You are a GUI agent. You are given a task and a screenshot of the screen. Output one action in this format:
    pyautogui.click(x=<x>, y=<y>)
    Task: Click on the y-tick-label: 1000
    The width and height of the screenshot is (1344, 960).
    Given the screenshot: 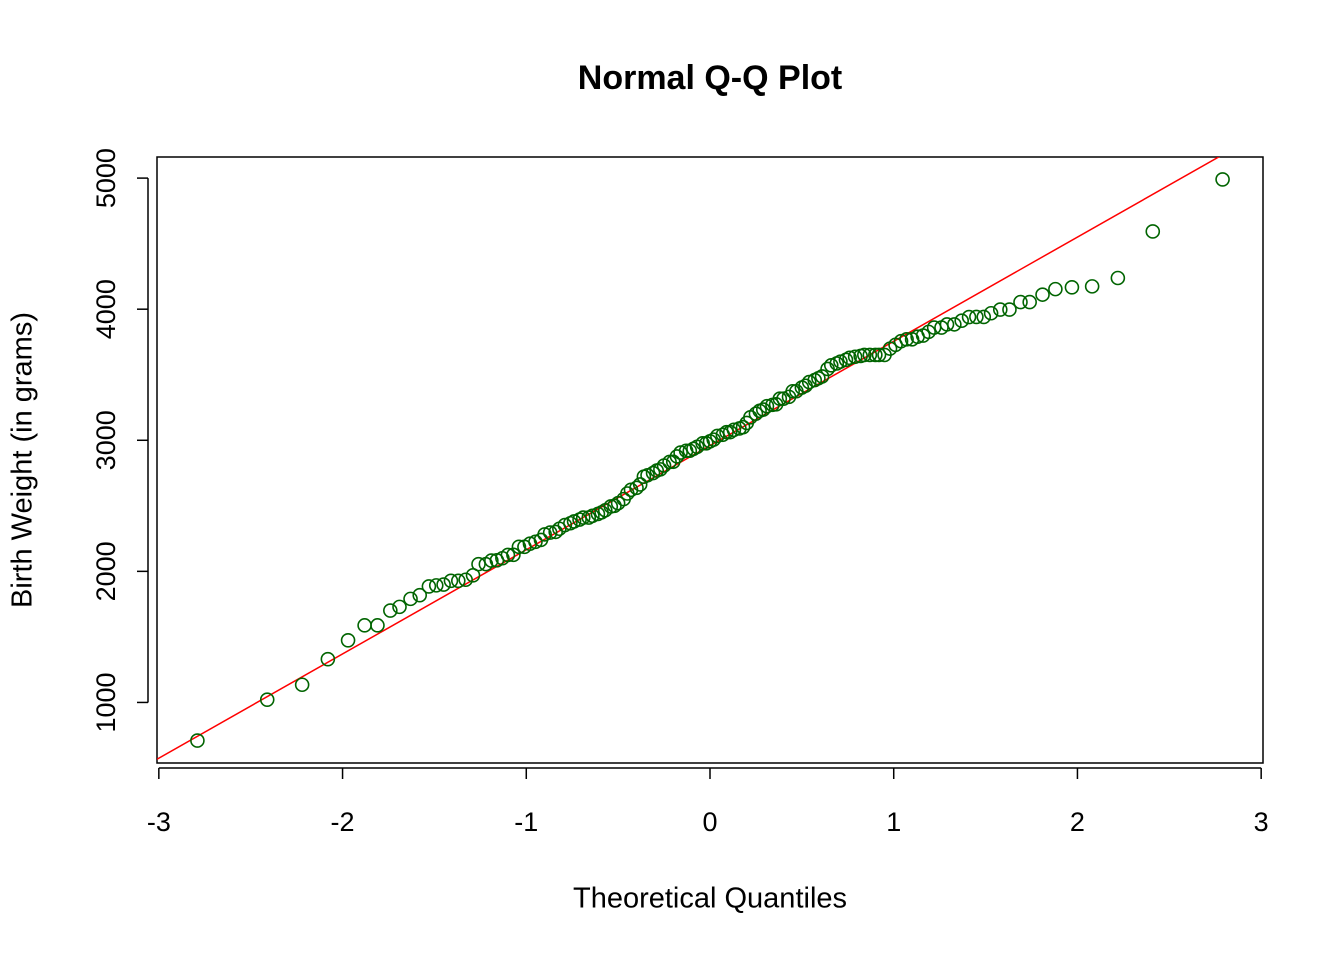 What is the action you would take?
    pyautogui.click(x=106, y=702)
    